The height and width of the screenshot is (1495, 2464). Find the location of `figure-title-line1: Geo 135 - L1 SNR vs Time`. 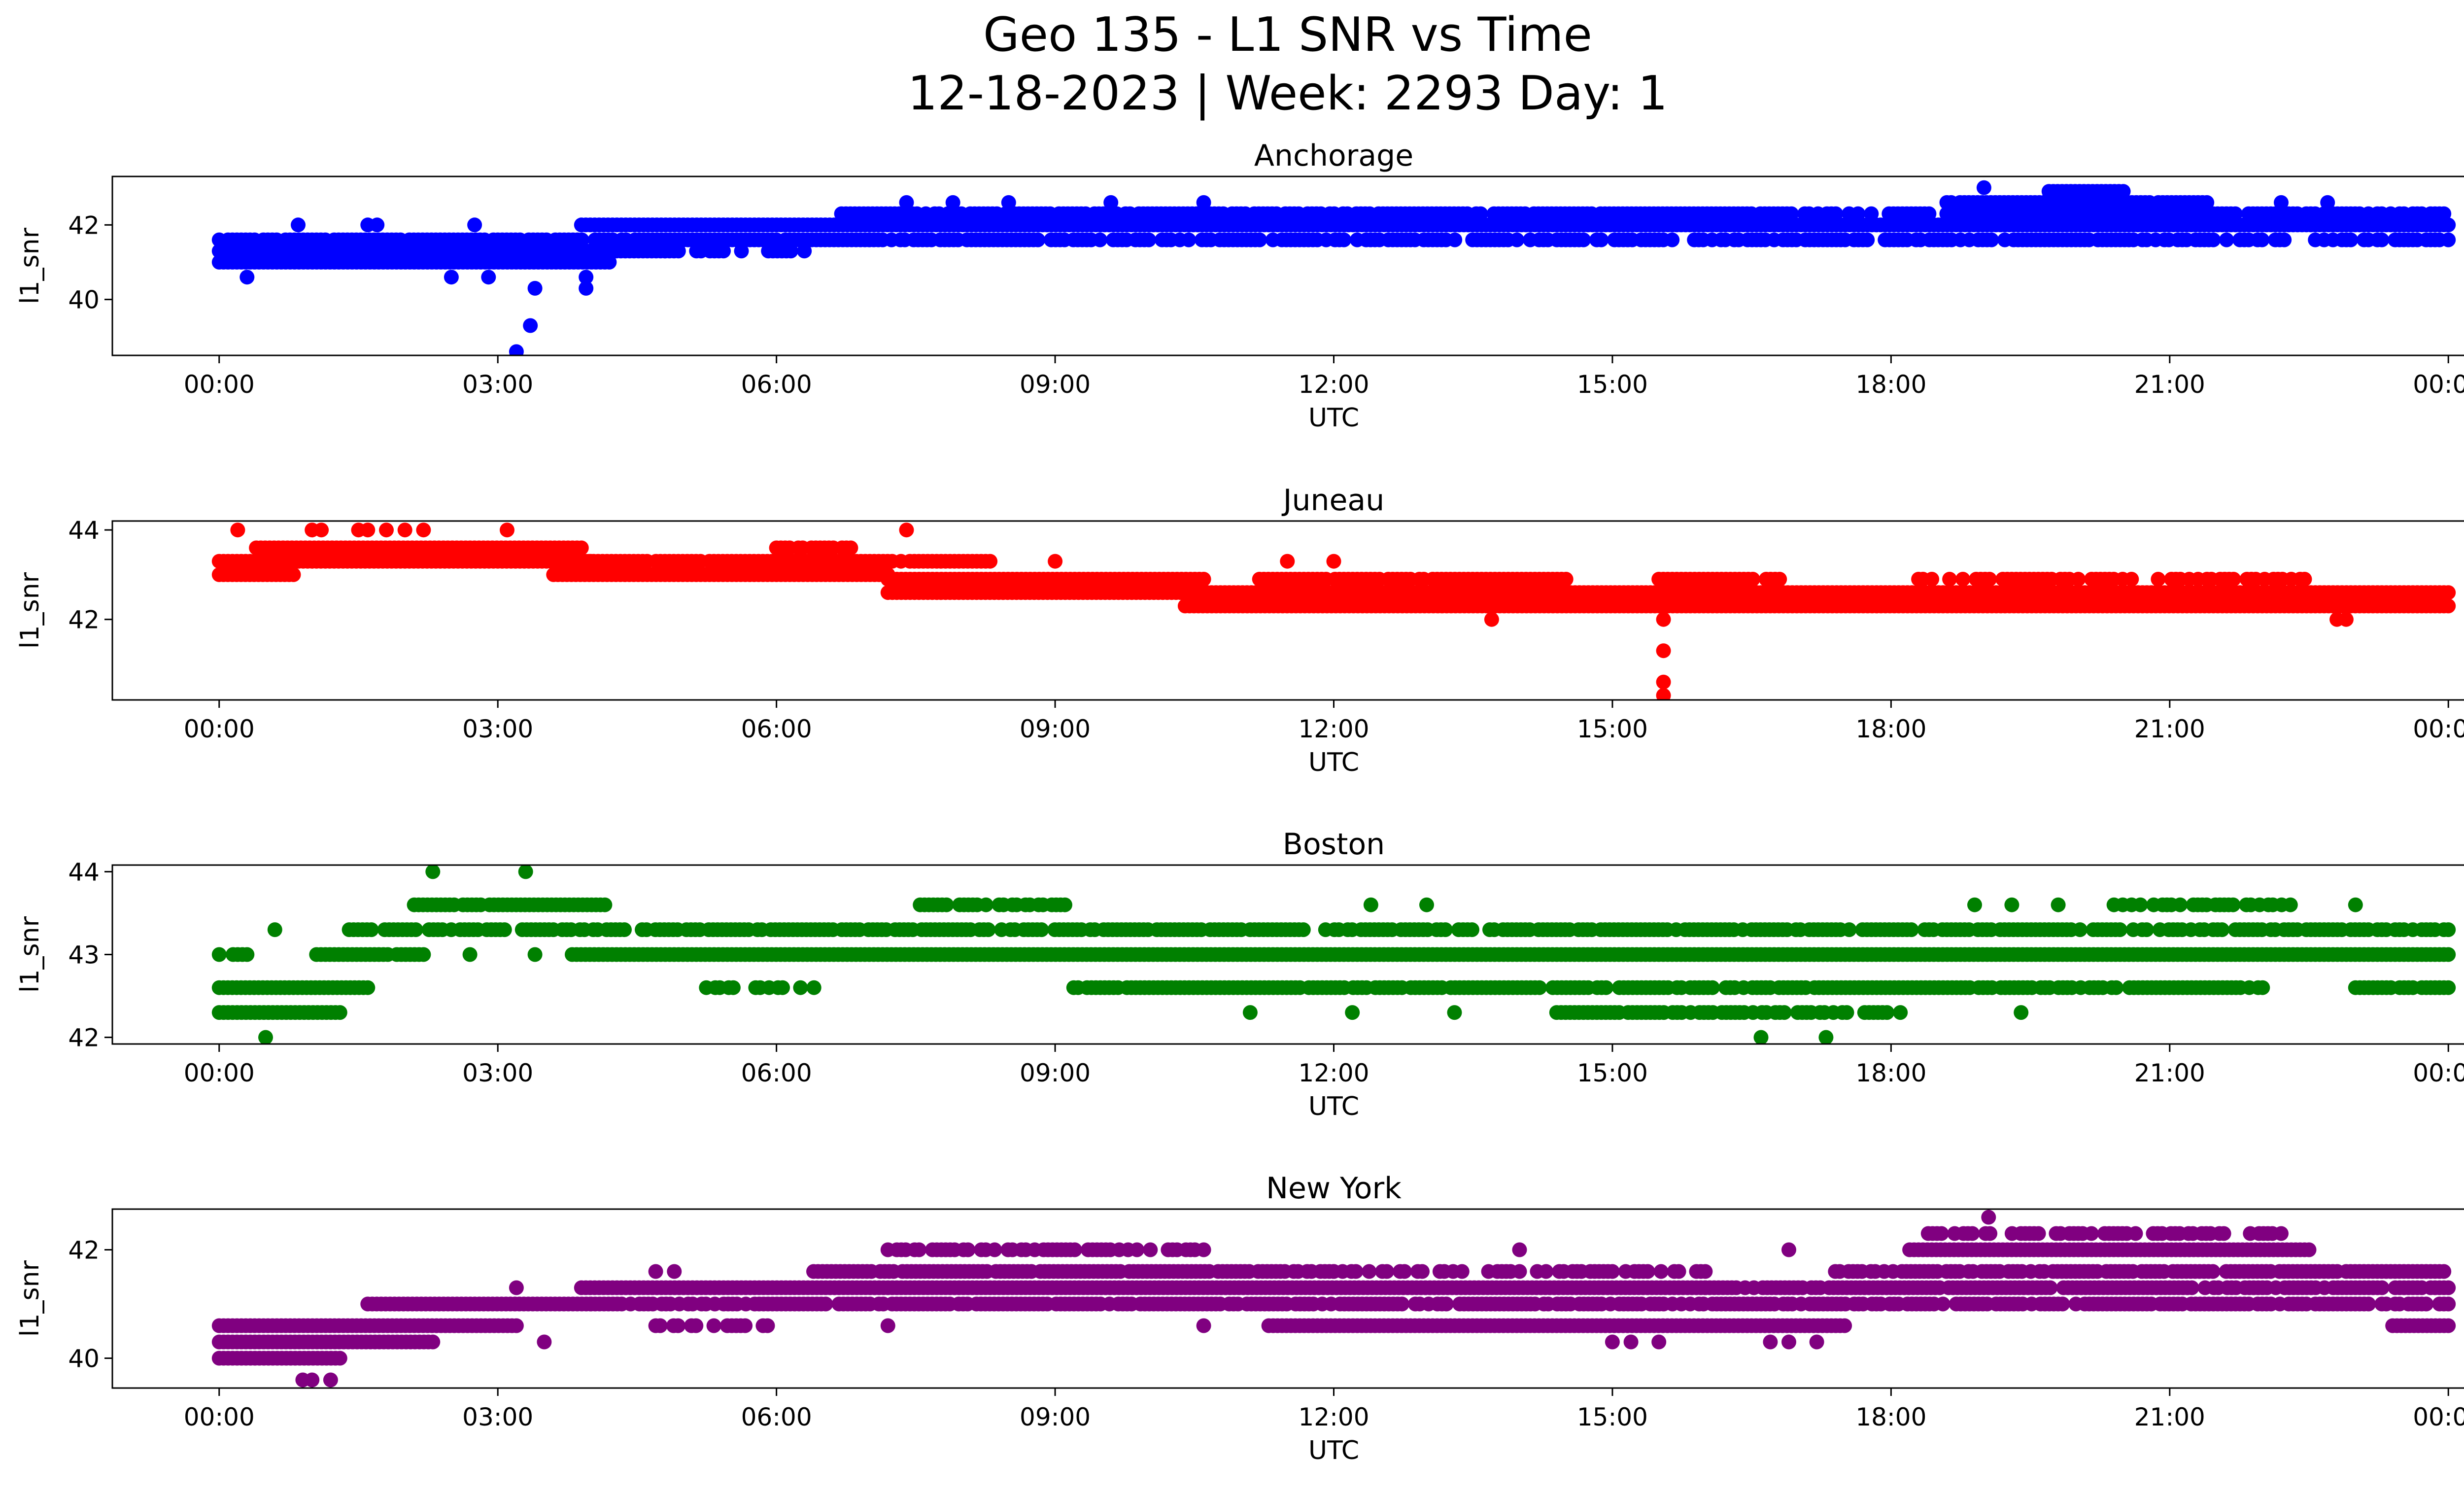

figure-title-line1: Geo 135 - L1 SNR vs Time is located at coordinates (1287, 35).